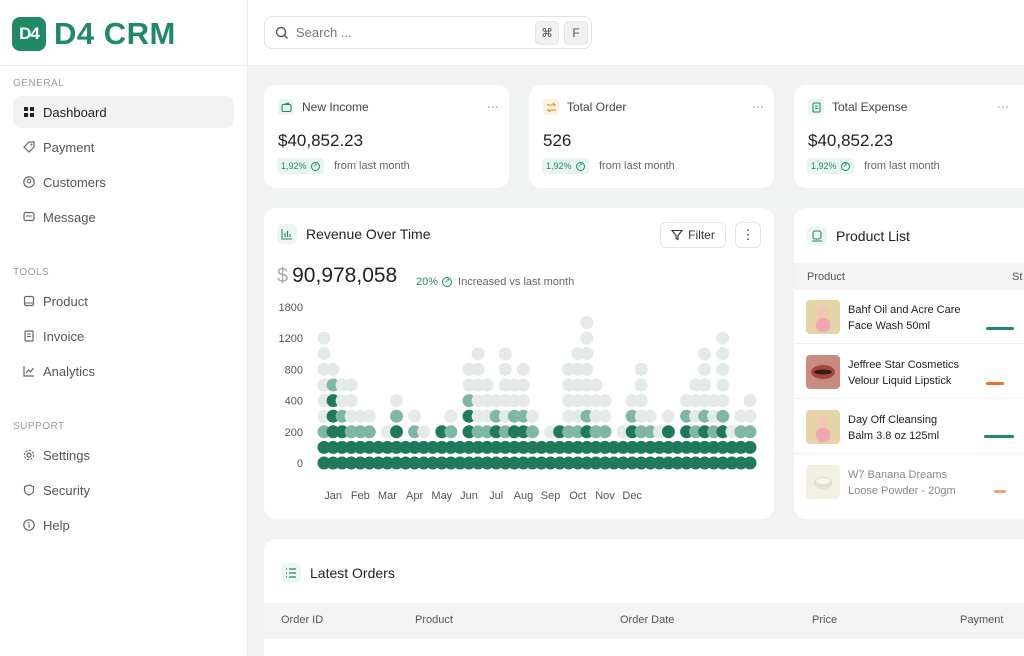 The image size is (1024, 656). I want to click on list-item: Bahf Oil and Acre Care Face Wash 50ml, so click(909, 317).